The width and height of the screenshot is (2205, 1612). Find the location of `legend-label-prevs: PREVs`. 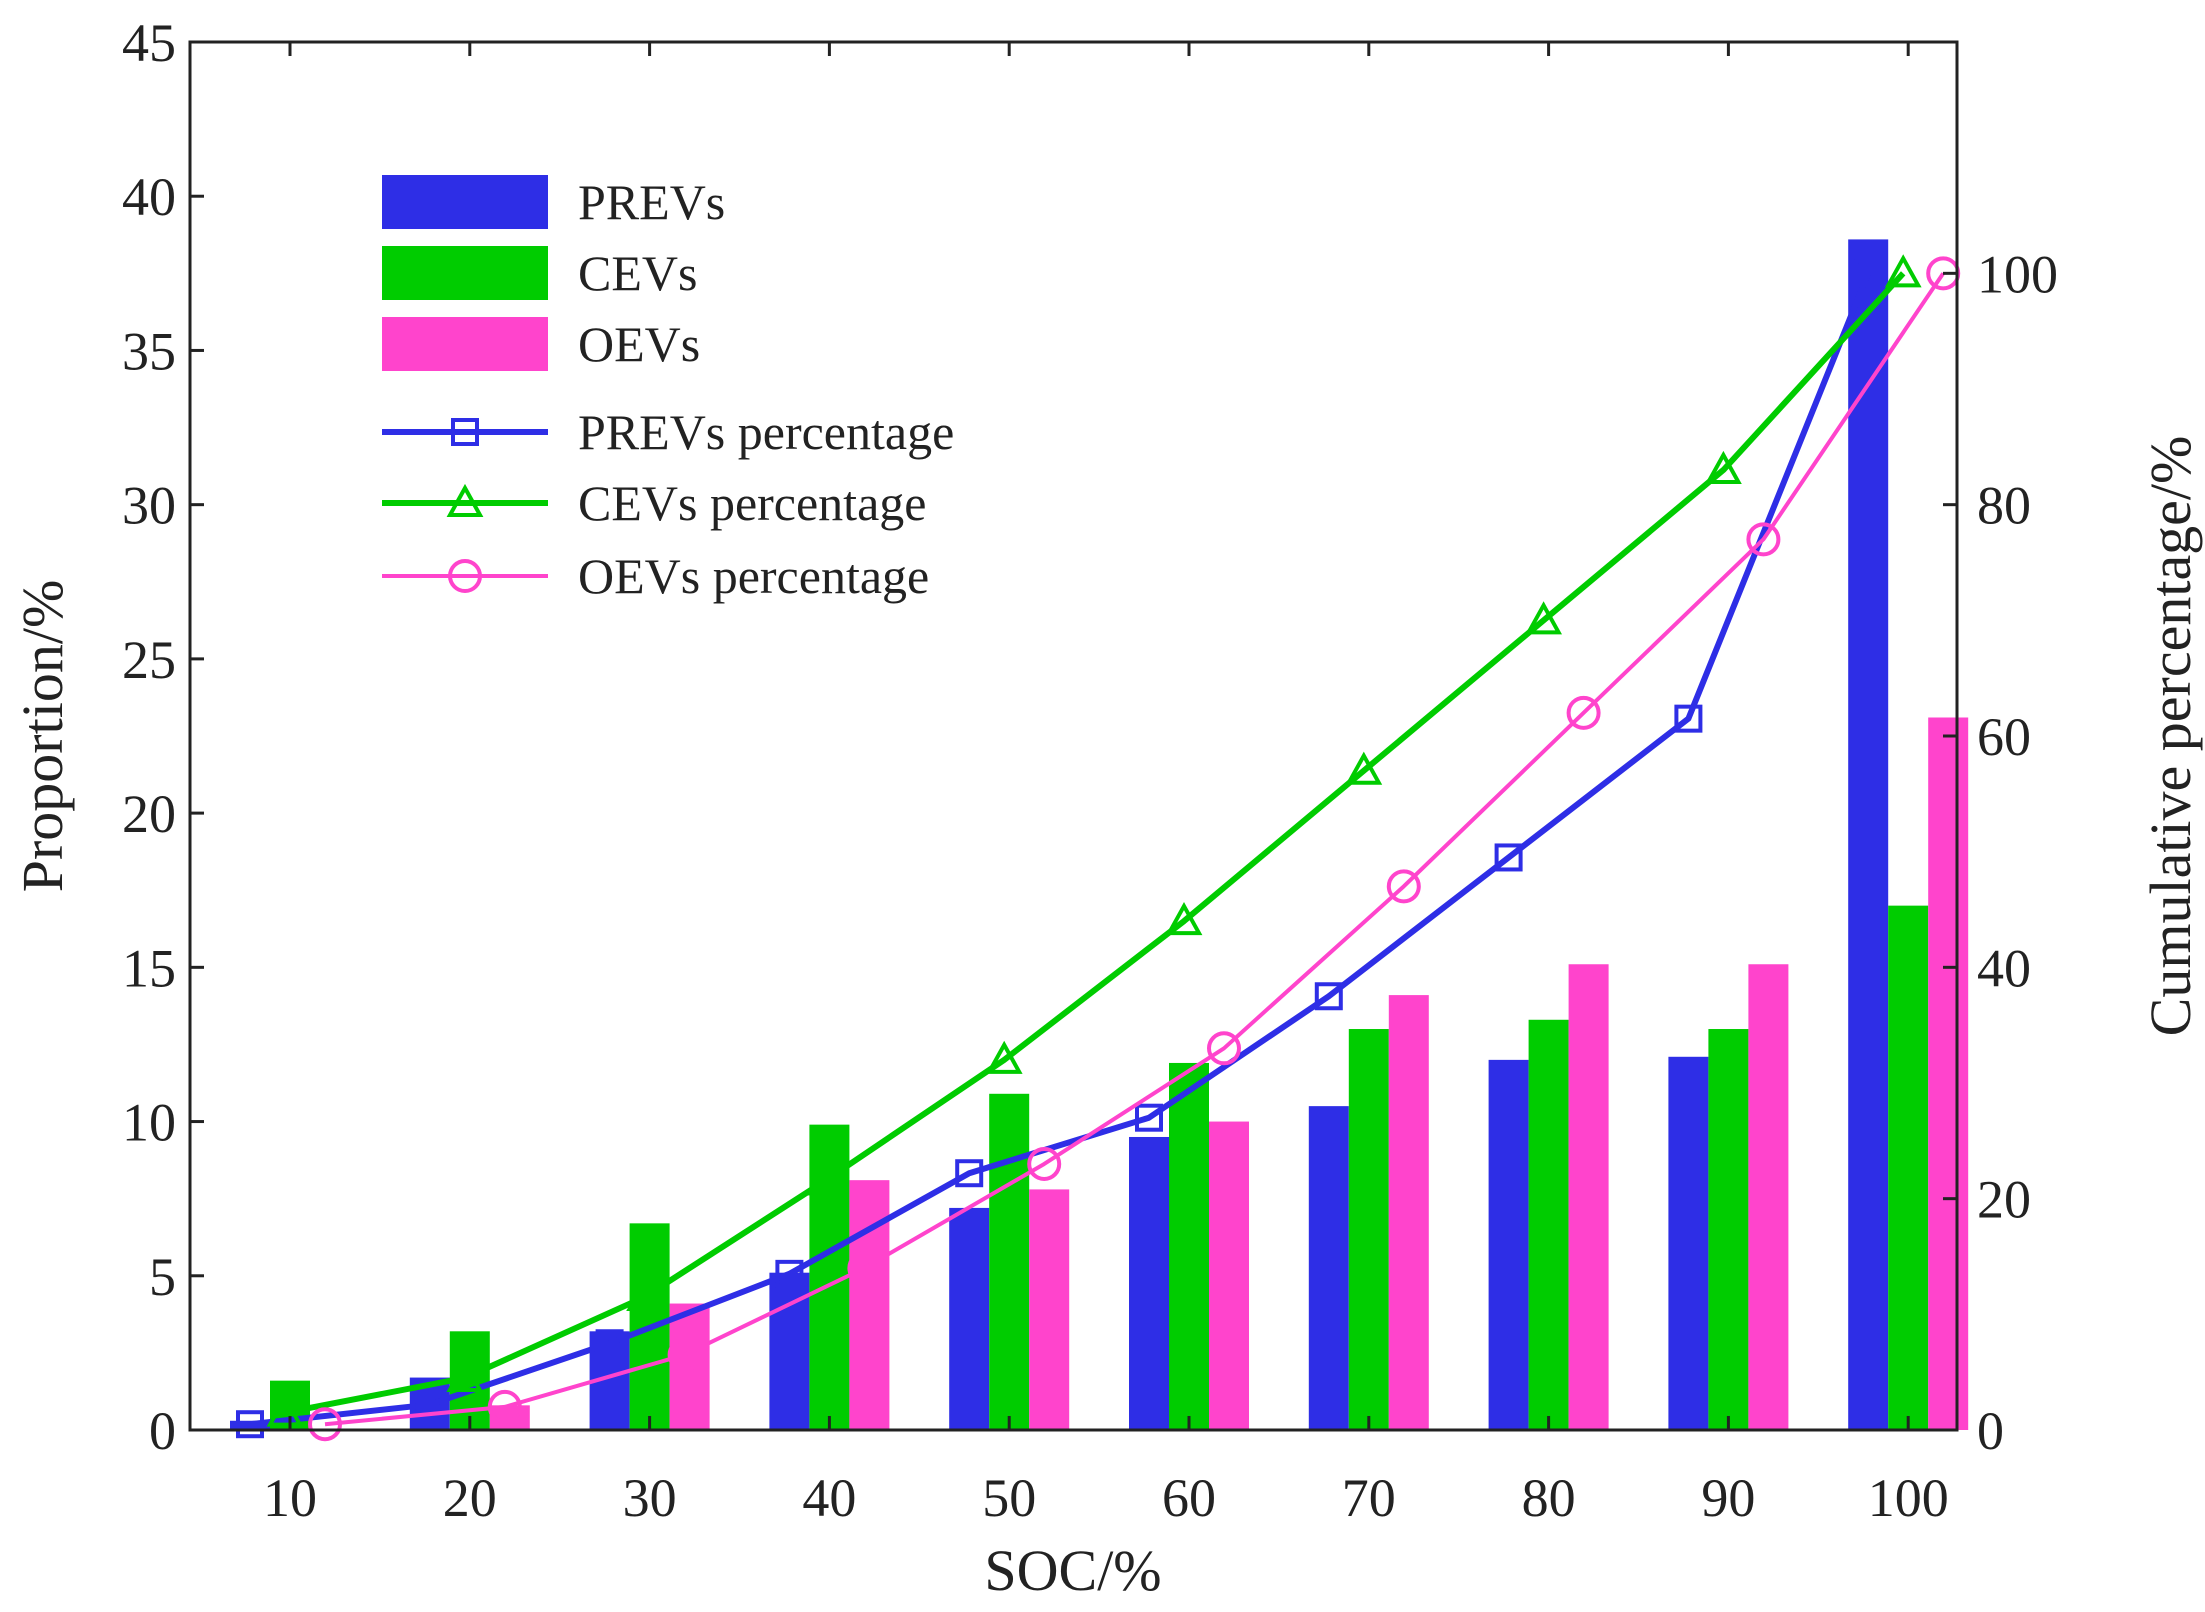

legend-label-prevs: PREVs is located at coordinates (651, 202).